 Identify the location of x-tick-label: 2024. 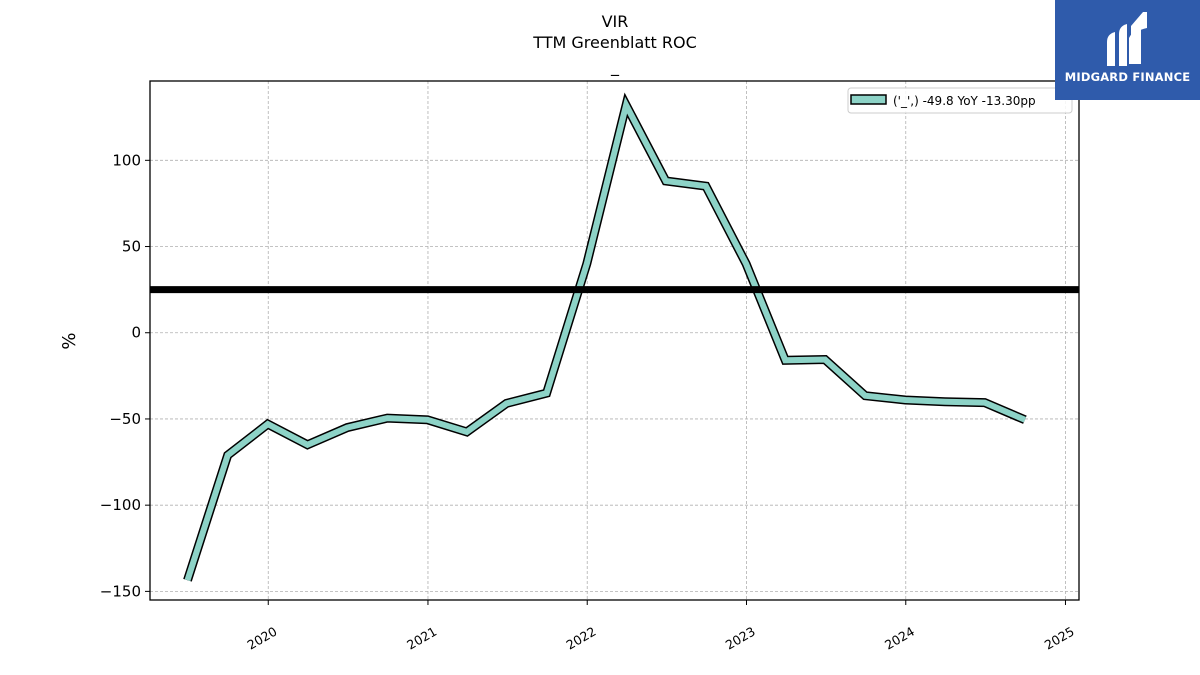
(899, 638).